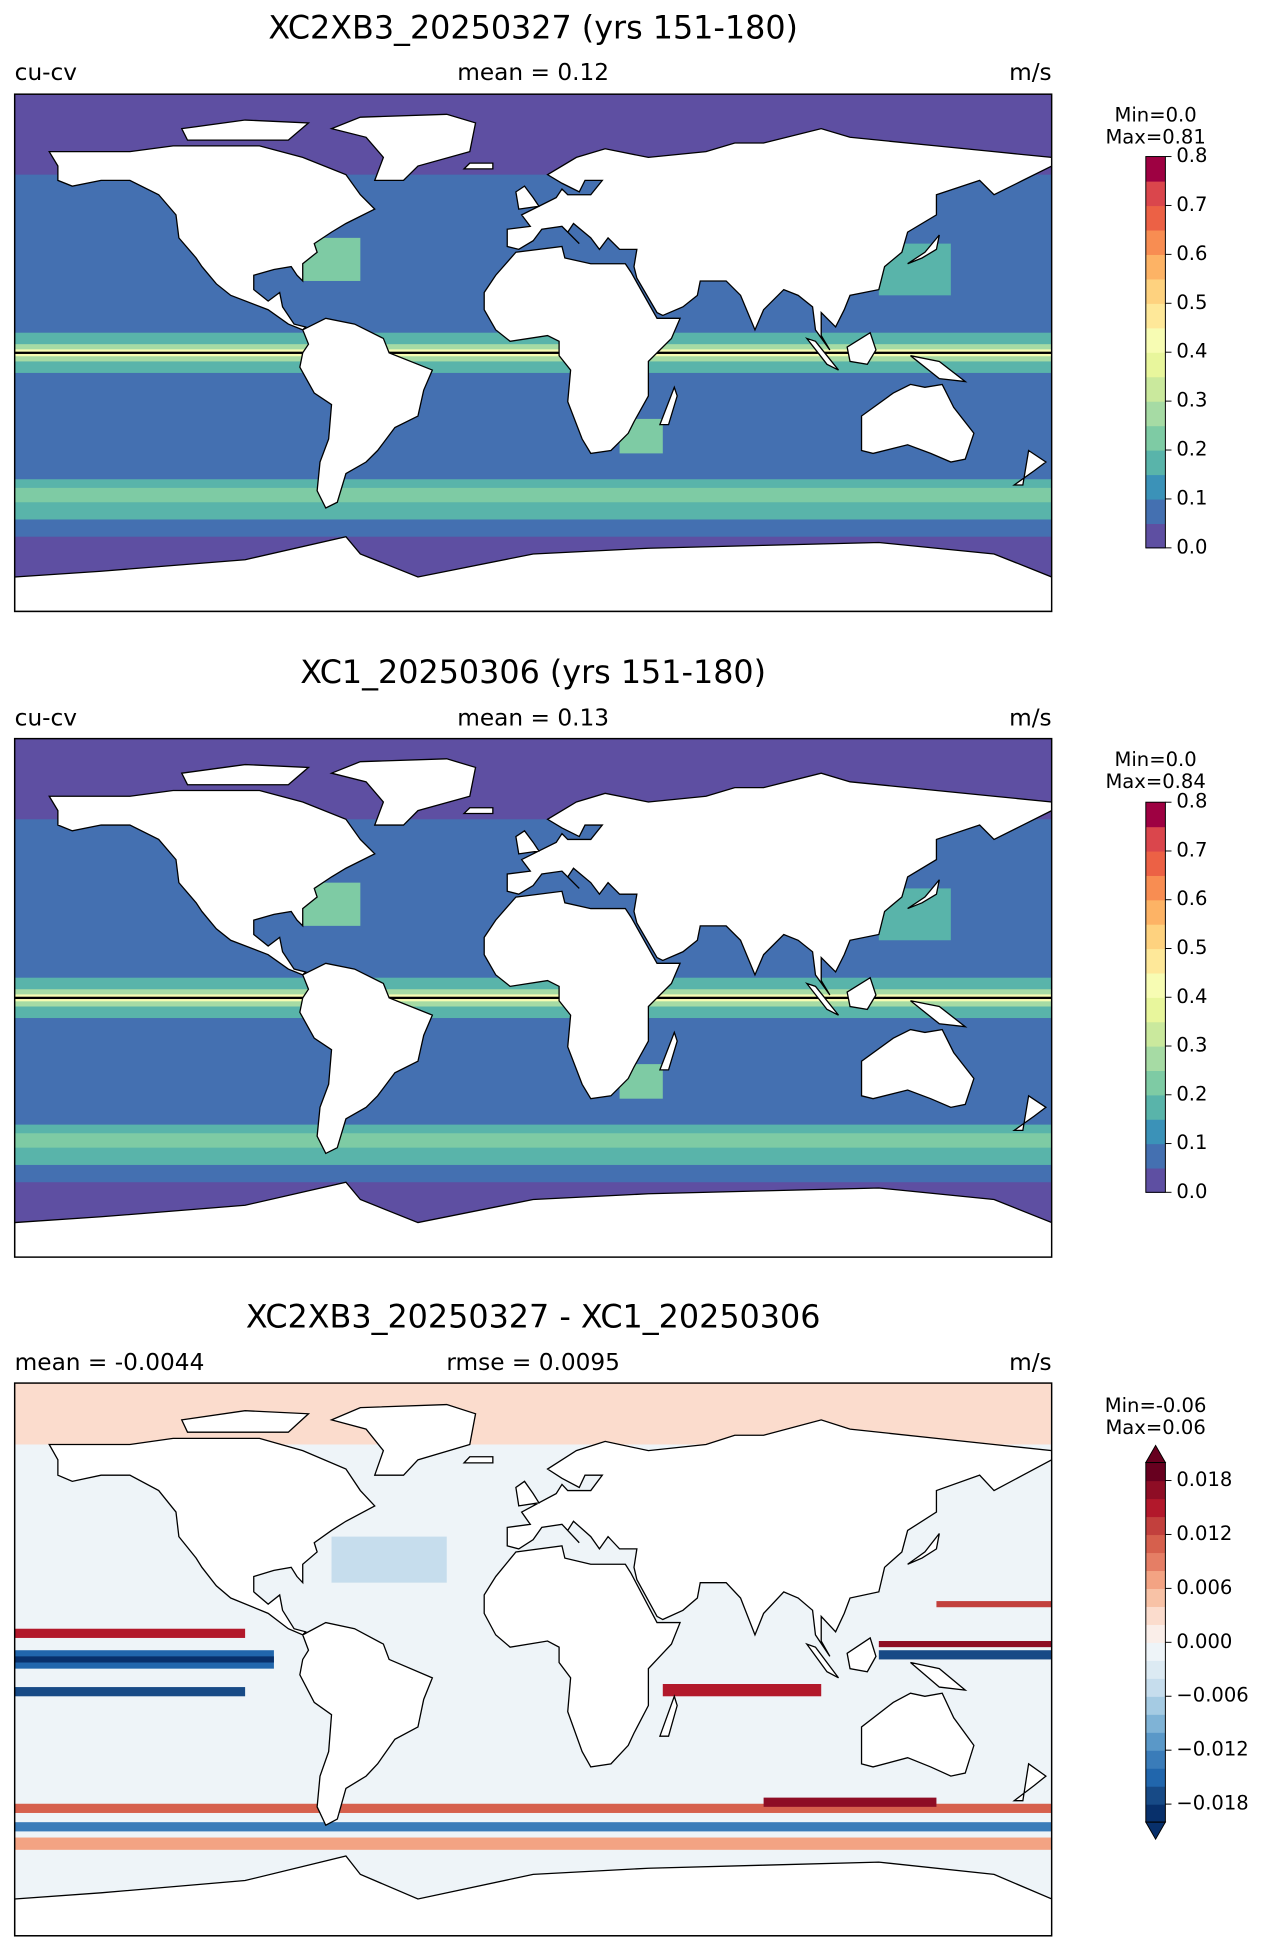  I want to click on panel-title: XC1_20250306 (yrs 151-180), so click(533, 672).